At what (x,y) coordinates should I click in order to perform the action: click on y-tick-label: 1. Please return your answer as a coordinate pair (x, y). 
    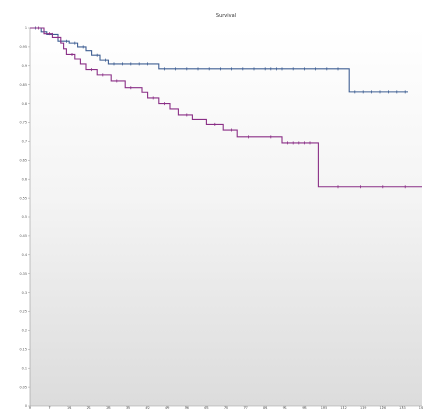
    Looking at the image, I should click on (26, 28).